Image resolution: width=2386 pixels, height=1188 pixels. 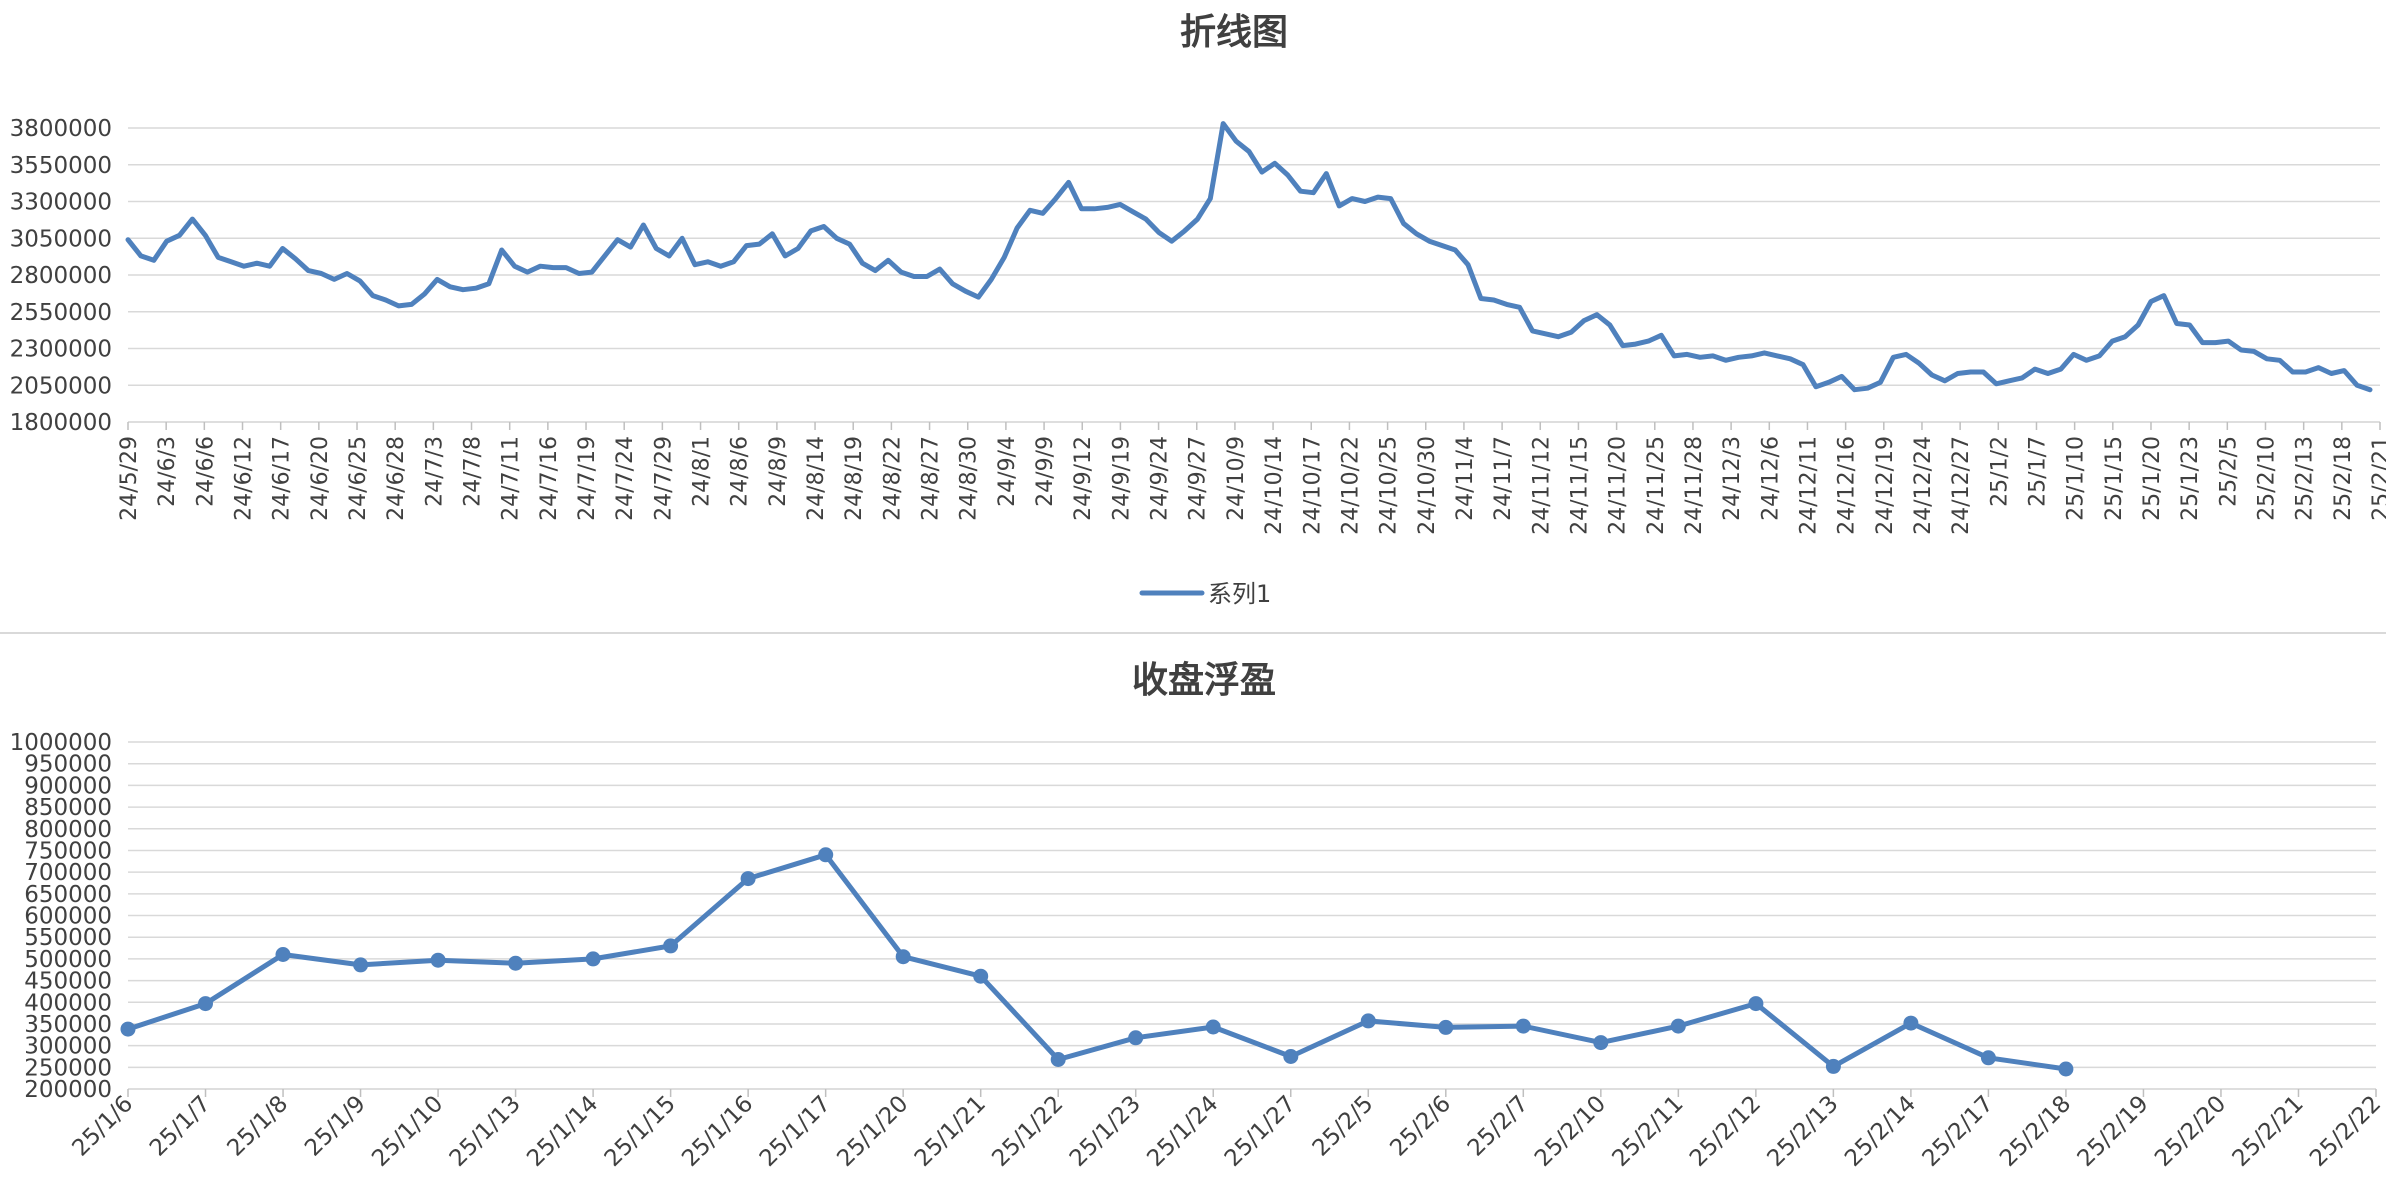 I want to click on x-tick-label: 24/12/3, so click(x=1732, y=478).